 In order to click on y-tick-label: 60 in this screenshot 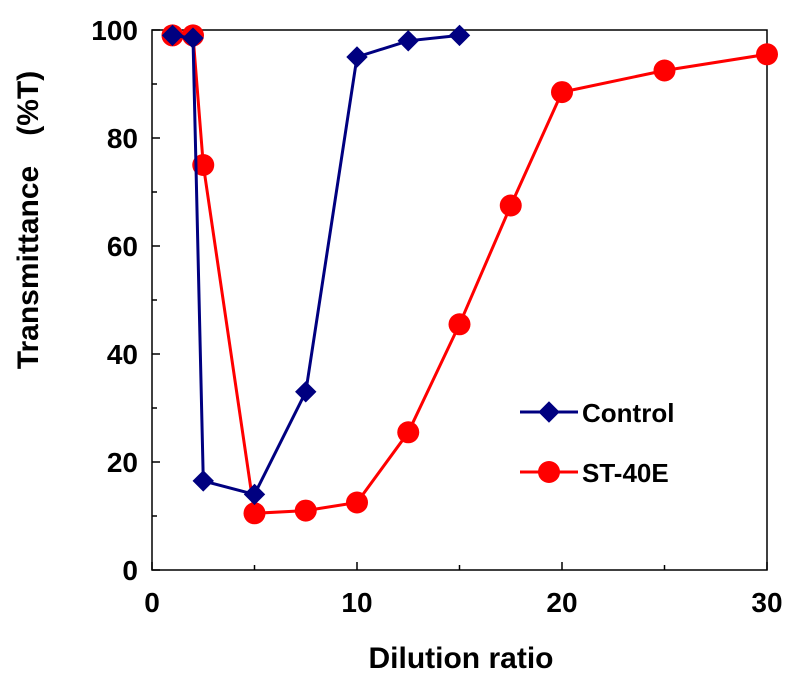, I will do `click(122, 246)`.